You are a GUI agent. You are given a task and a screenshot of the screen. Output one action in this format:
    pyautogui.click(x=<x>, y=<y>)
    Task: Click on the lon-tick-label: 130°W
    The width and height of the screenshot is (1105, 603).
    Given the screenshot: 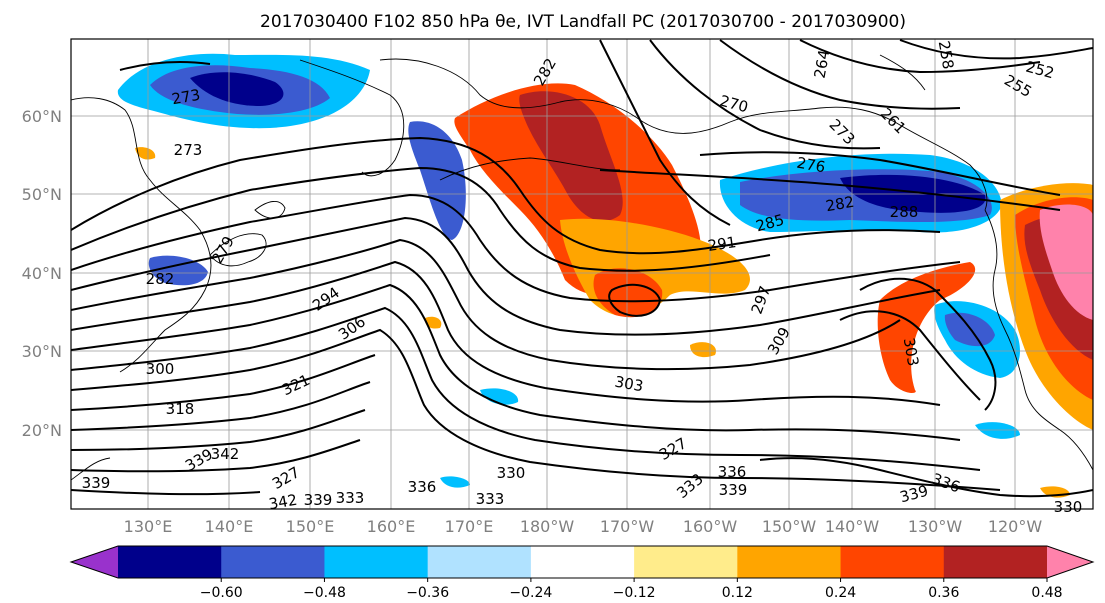 What is the action you would take?
    pyautogui.click(x=935, y=526)
    